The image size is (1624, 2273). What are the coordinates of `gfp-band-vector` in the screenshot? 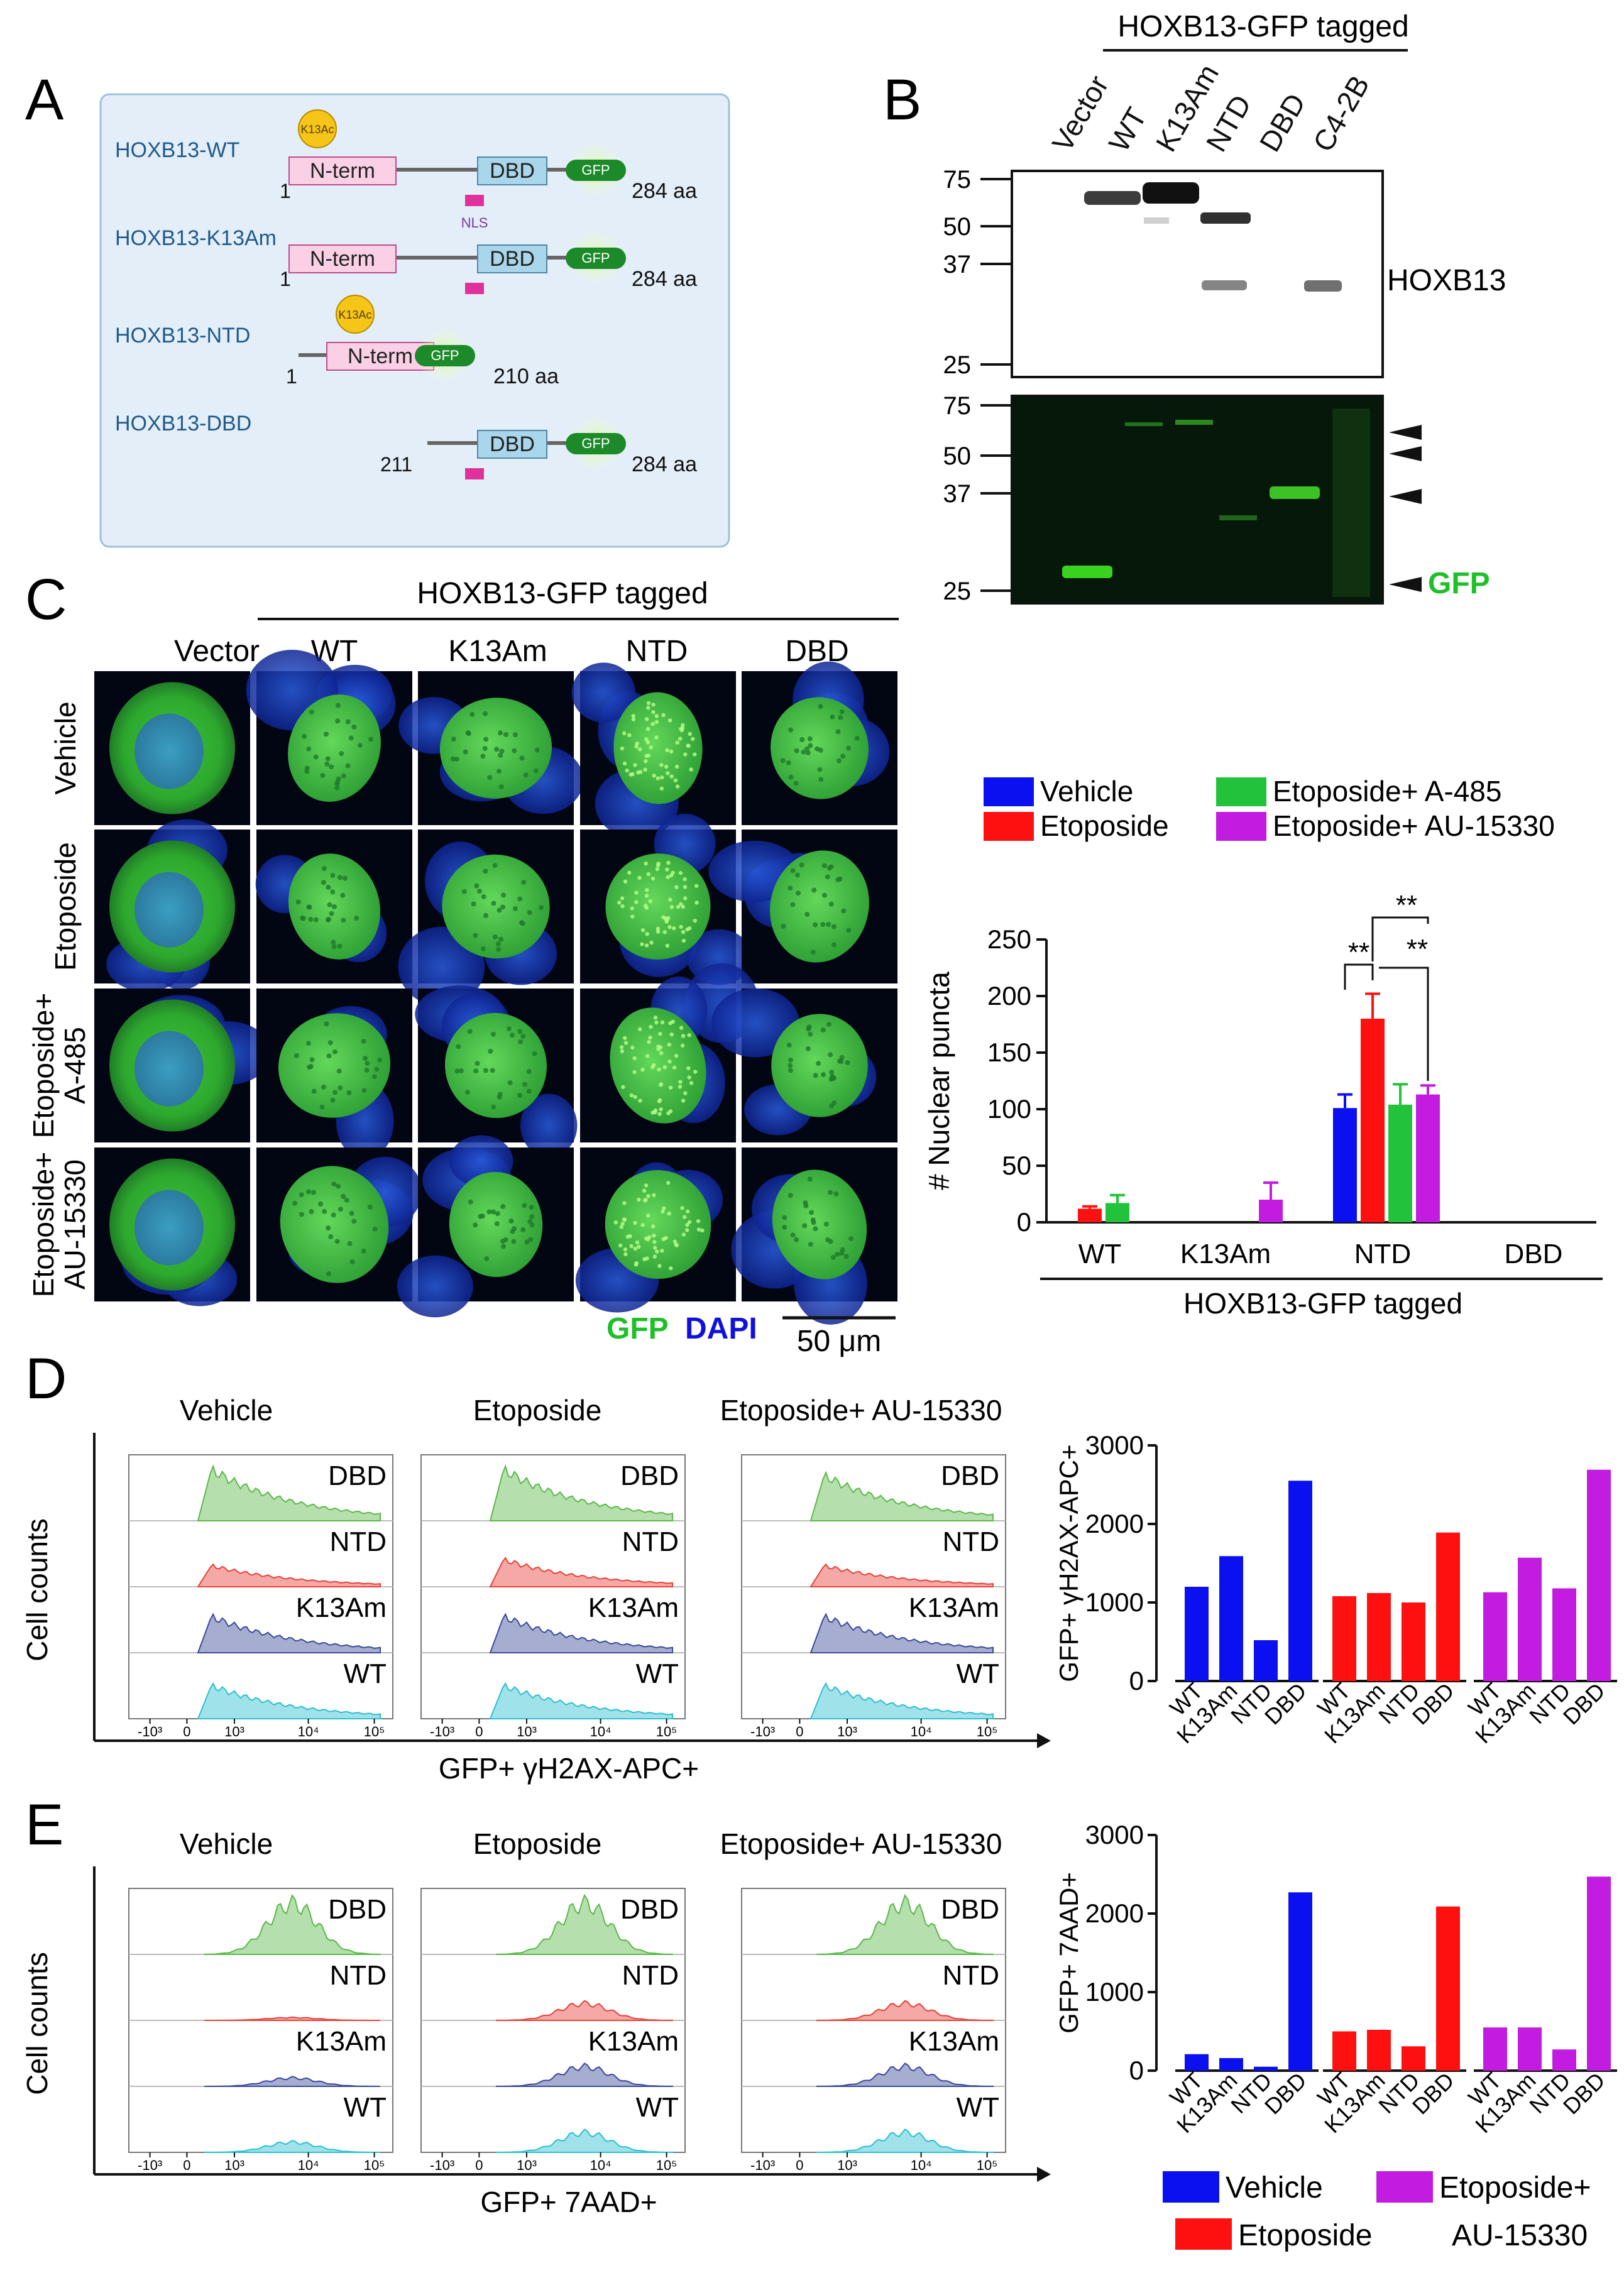 It's located at (1087, 572).